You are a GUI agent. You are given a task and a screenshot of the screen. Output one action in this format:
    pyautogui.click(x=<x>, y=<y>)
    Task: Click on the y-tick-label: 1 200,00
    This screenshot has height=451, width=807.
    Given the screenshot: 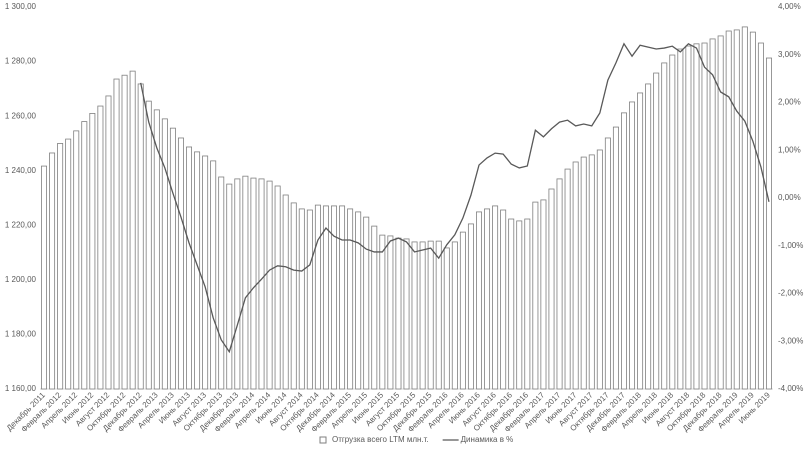 What is the action you would take?
    pyautogui.click(x=21, y=279)
    